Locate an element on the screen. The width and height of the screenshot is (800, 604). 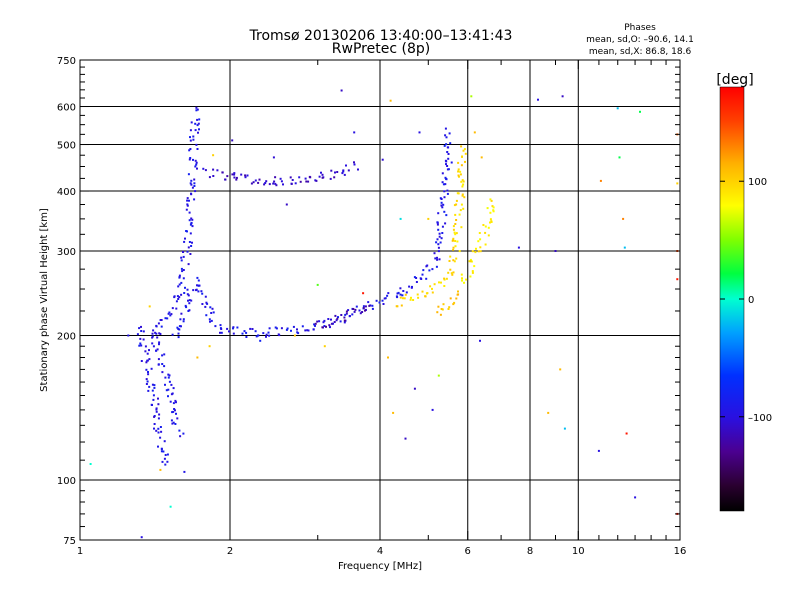
y-tick-label: 400 is located at coordinates (66, 192).